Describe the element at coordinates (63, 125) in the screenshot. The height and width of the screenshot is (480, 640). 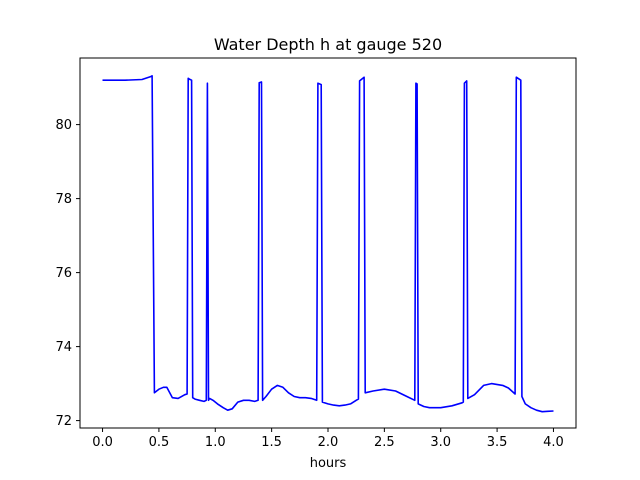
I see `y-tick-label: 80` at that location.